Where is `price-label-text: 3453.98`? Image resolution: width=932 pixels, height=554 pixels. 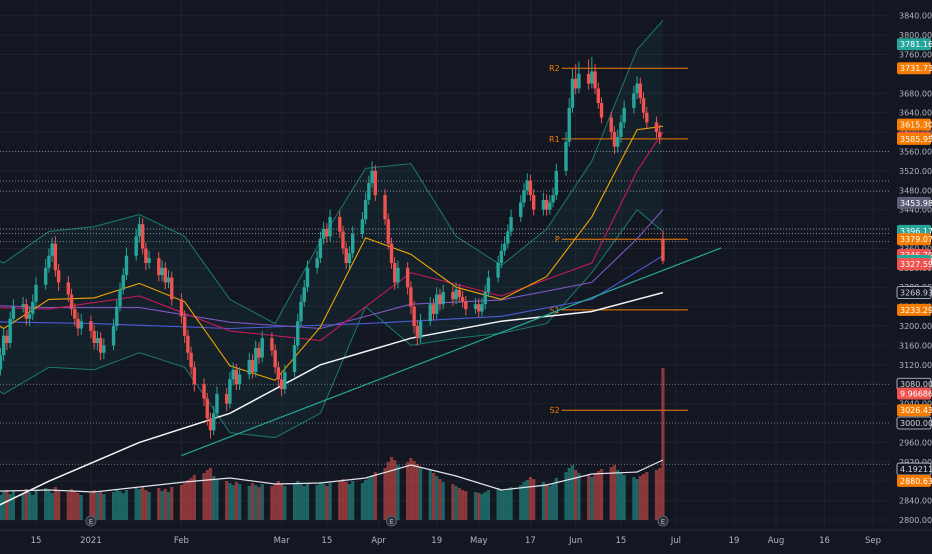
price-label-text: 3453.98 is located at coordinates (916, 203).